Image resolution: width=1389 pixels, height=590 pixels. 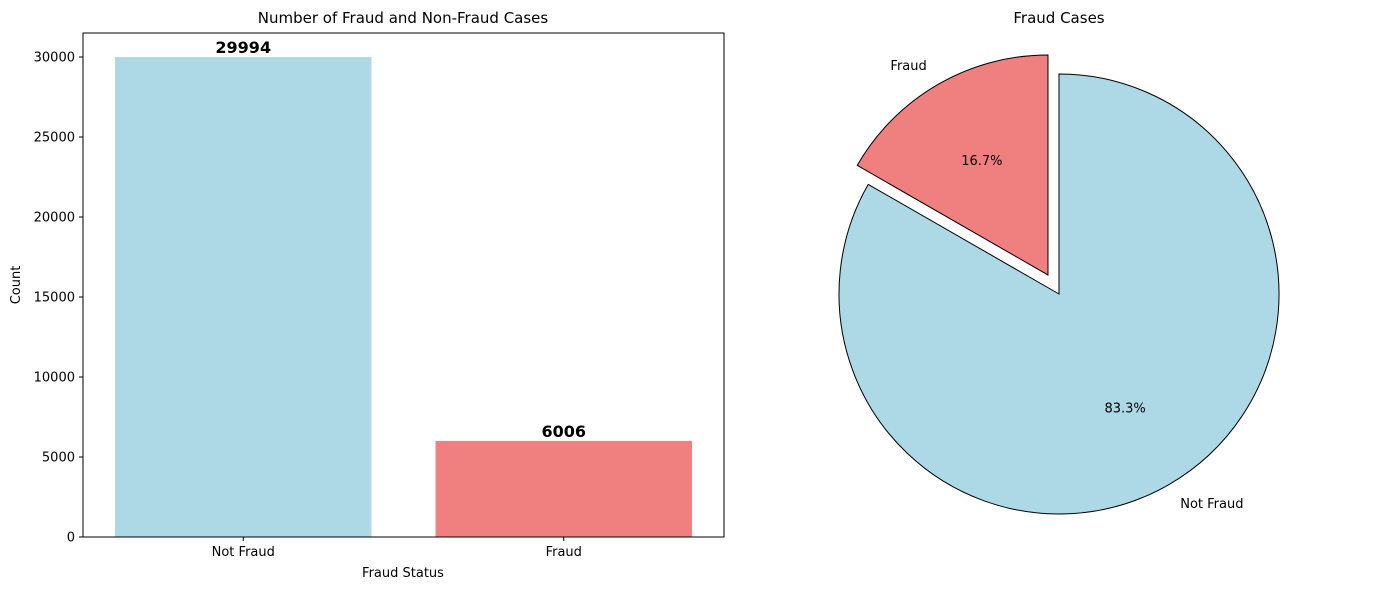 I want to click on pie-slice-label: Fraud, so click(x=908, y=66).